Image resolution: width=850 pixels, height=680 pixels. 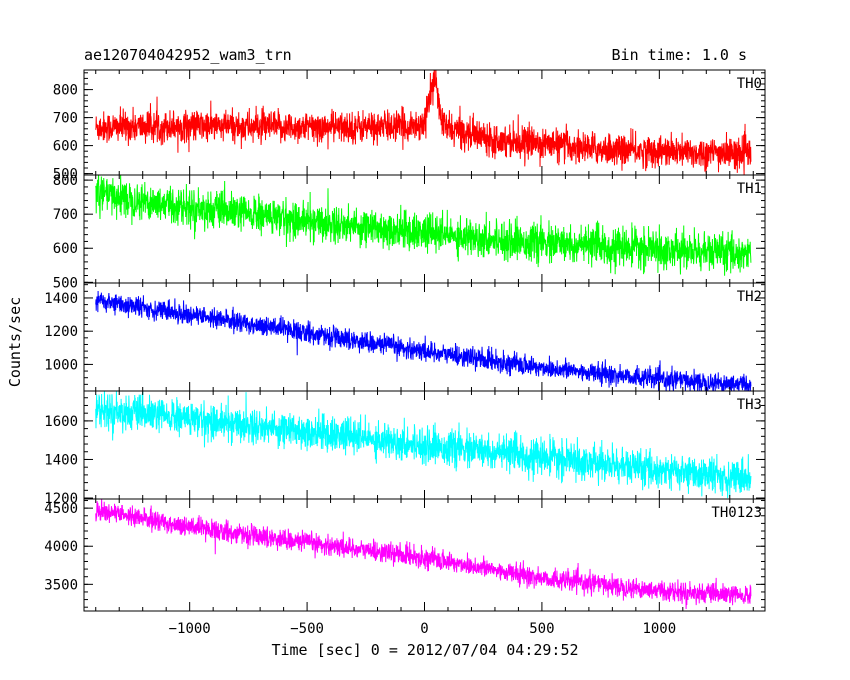 What do you see at coordinates (190, 629) in the screenshot?
I see `x-tick-label: −1000` at bounding box center [190, 629].